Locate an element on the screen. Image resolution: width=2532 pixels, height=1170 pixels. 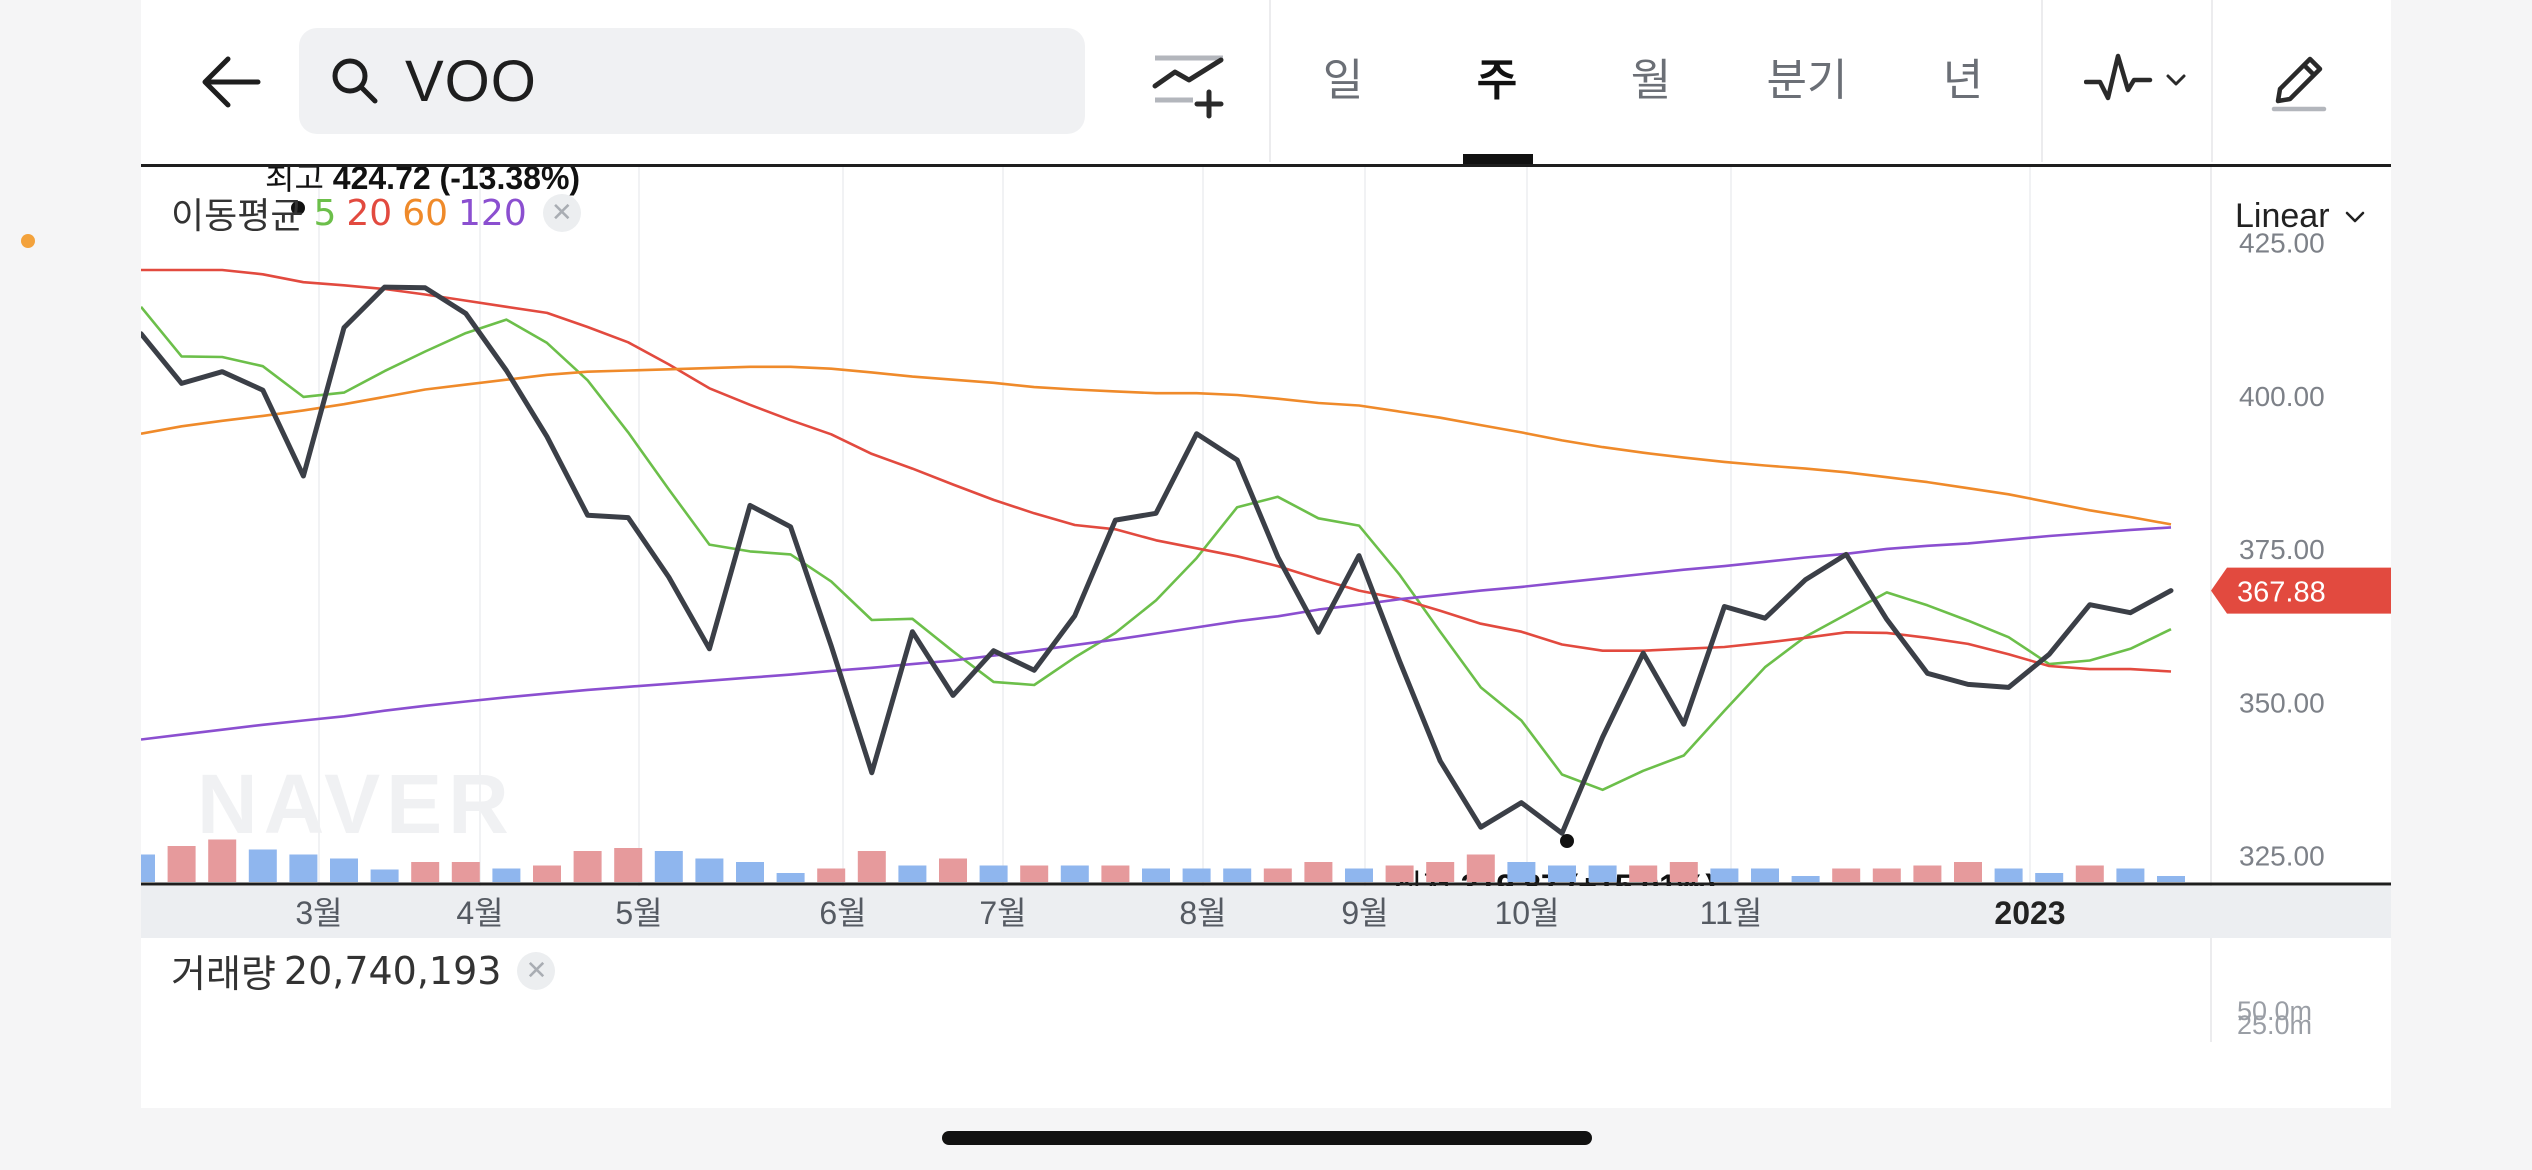
home-indicator is located at coordinates (1267, 1138).